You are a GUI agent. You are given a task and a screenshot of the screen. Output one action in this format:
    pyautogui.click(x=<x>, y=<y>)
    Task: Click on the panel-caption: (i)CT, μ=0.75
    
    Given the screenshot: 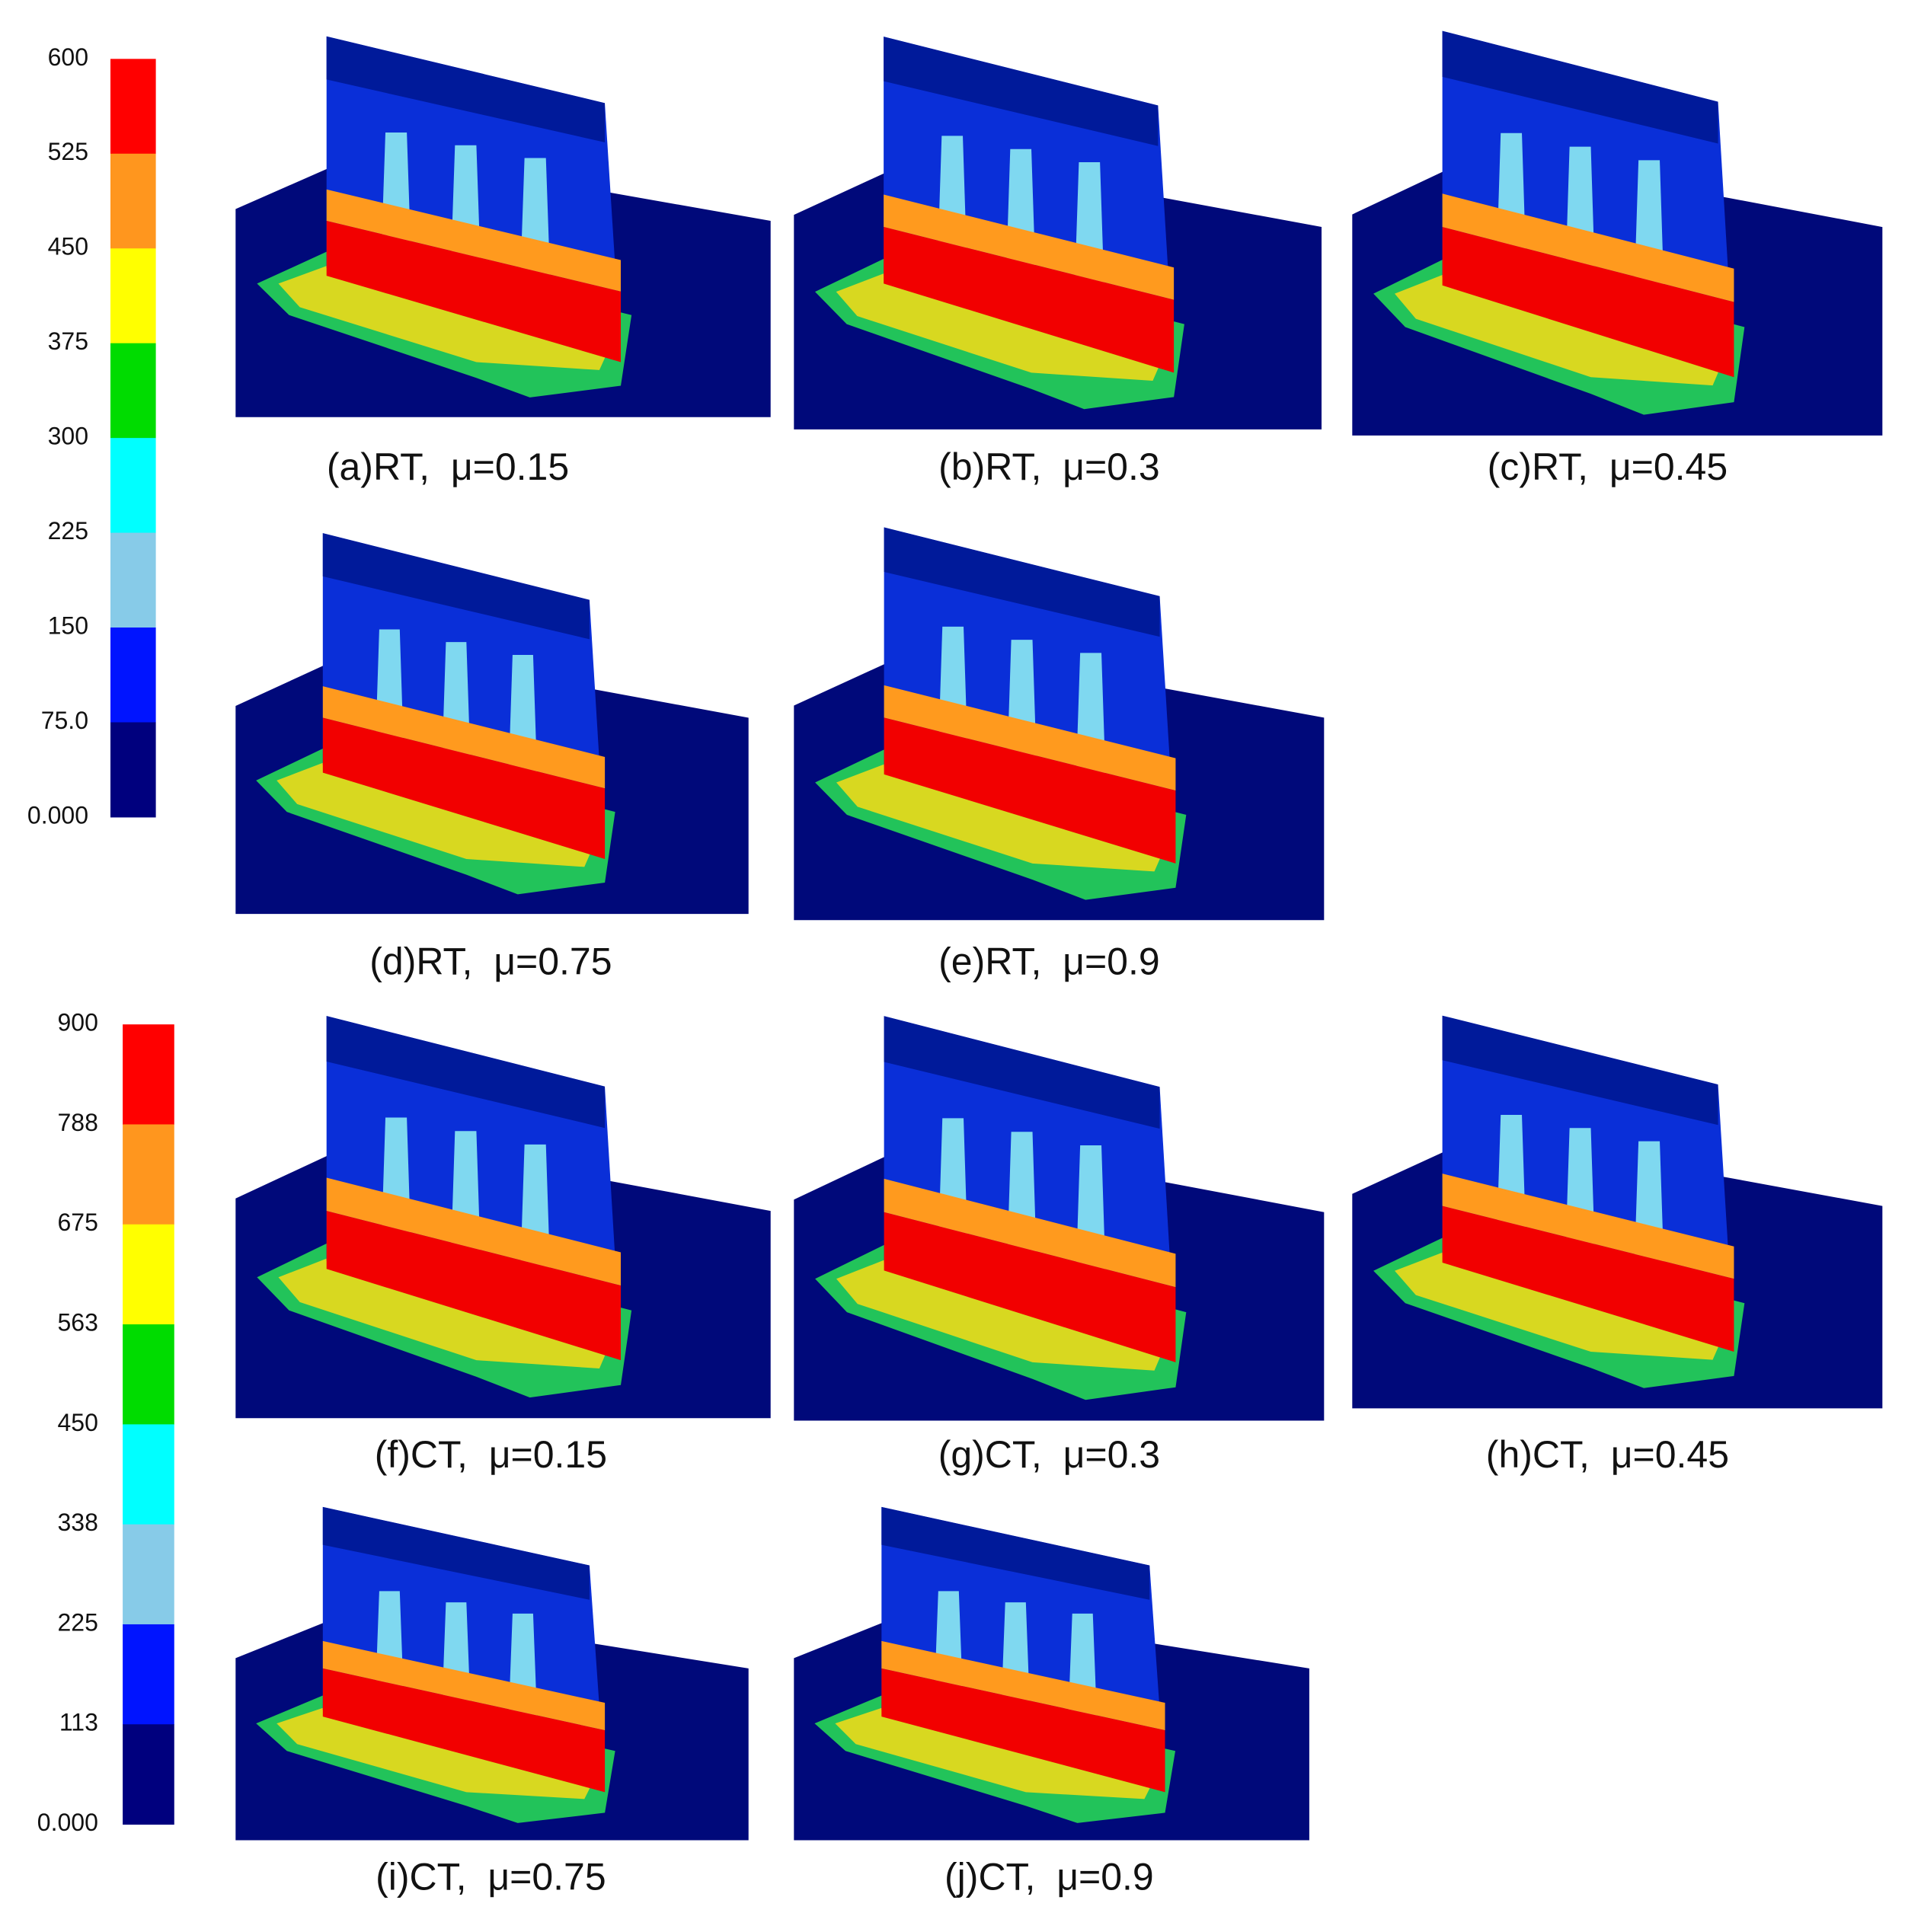 What is the action you would take?
    pyautogui.click(x=491, y=1876)
    